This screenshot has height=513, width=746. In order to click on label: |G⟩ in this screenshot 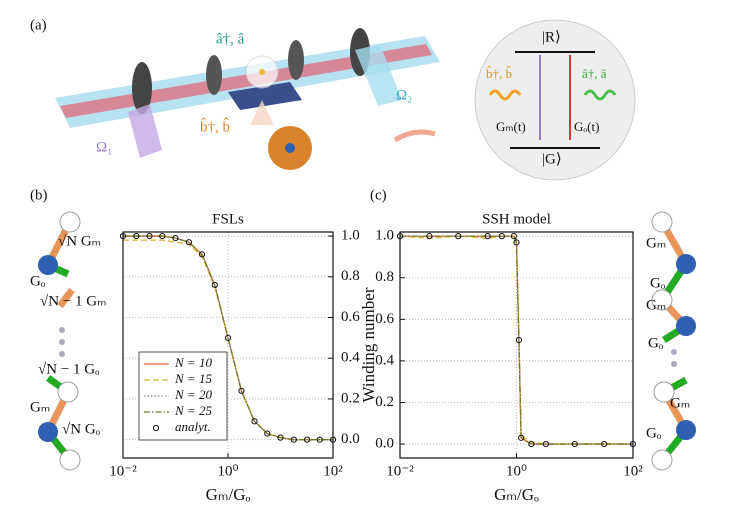, I will do `click(552, 159)`.